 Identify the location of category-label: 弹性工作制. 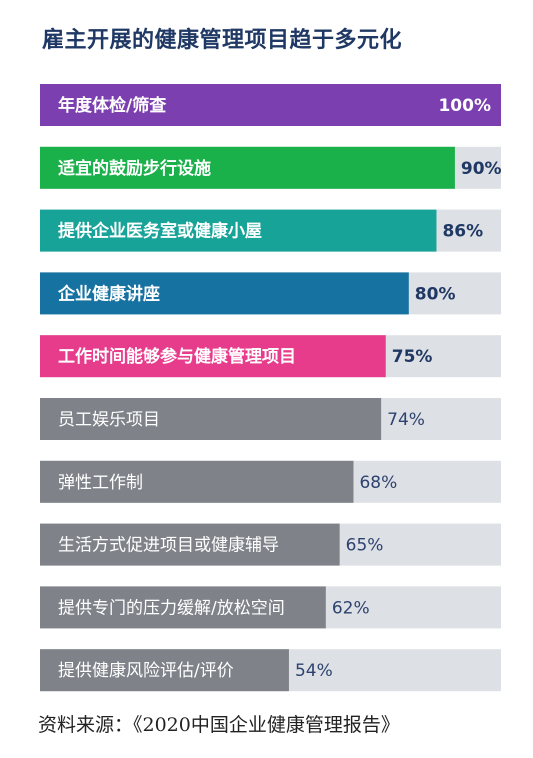
(100, 483).